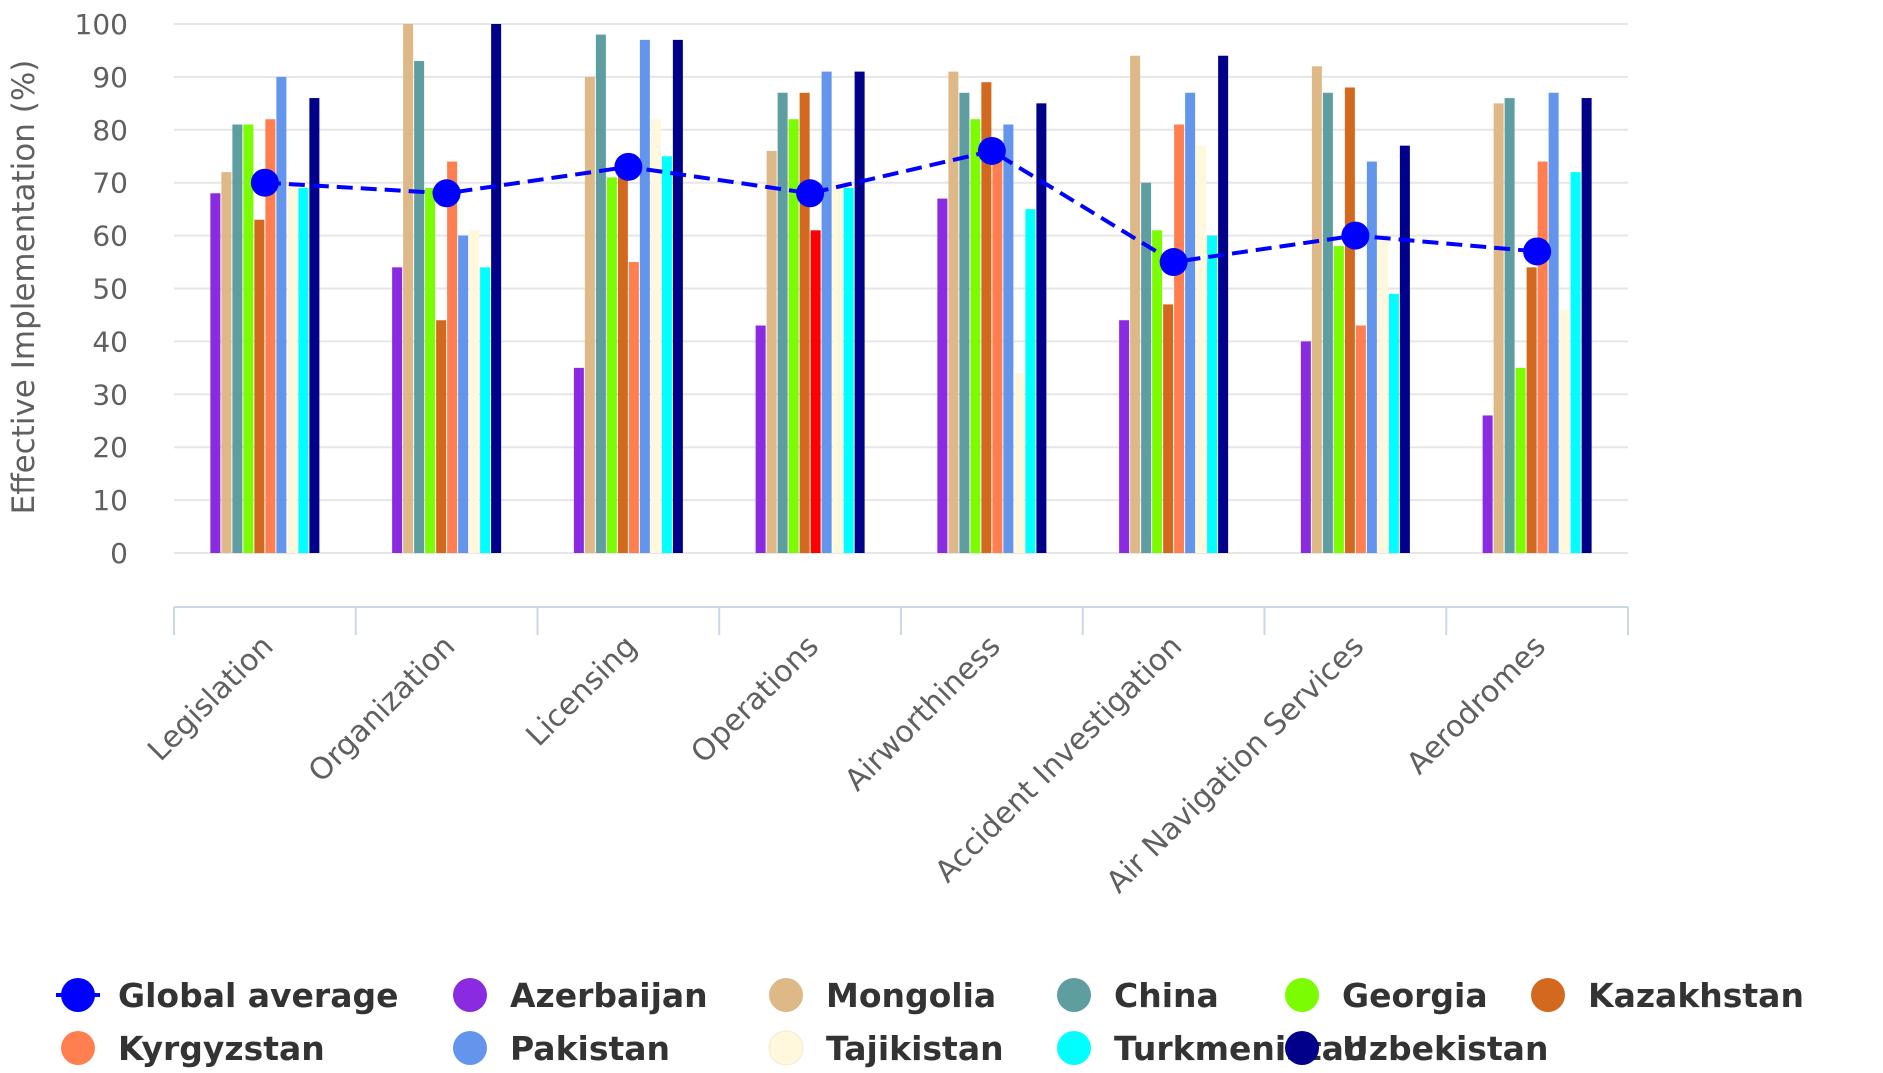  What do you see at coordinates (227, 995) in the screenshot?
I see `legend-item-global-average: Global average` at bounding box center [227, 995].